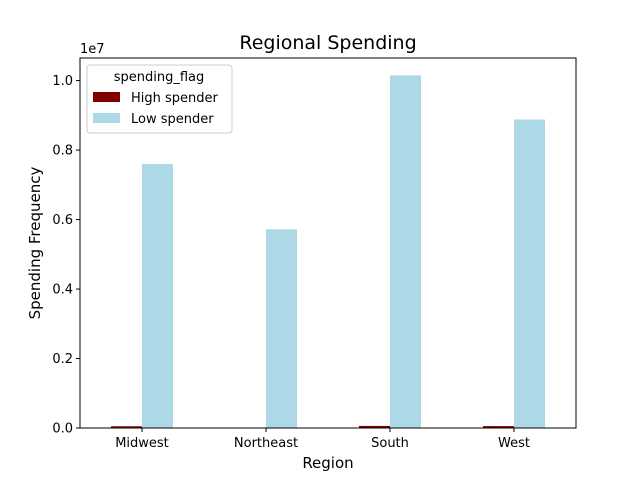  I want to click on y-tick-label: 1.0, so click(62, 81).